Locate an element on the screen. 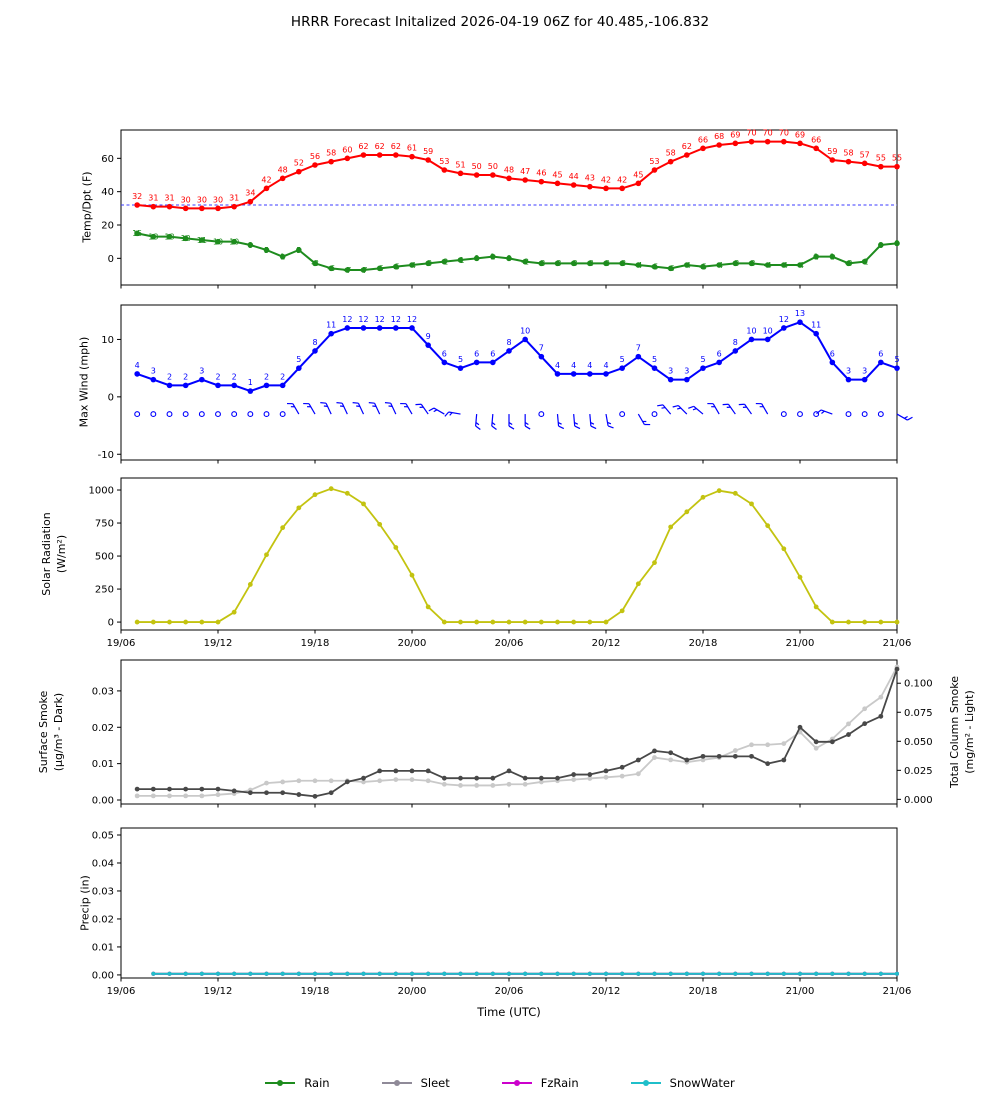 The image size is (1000, 1100). svg-text: 0.02 is located at coordinates (103, 919).